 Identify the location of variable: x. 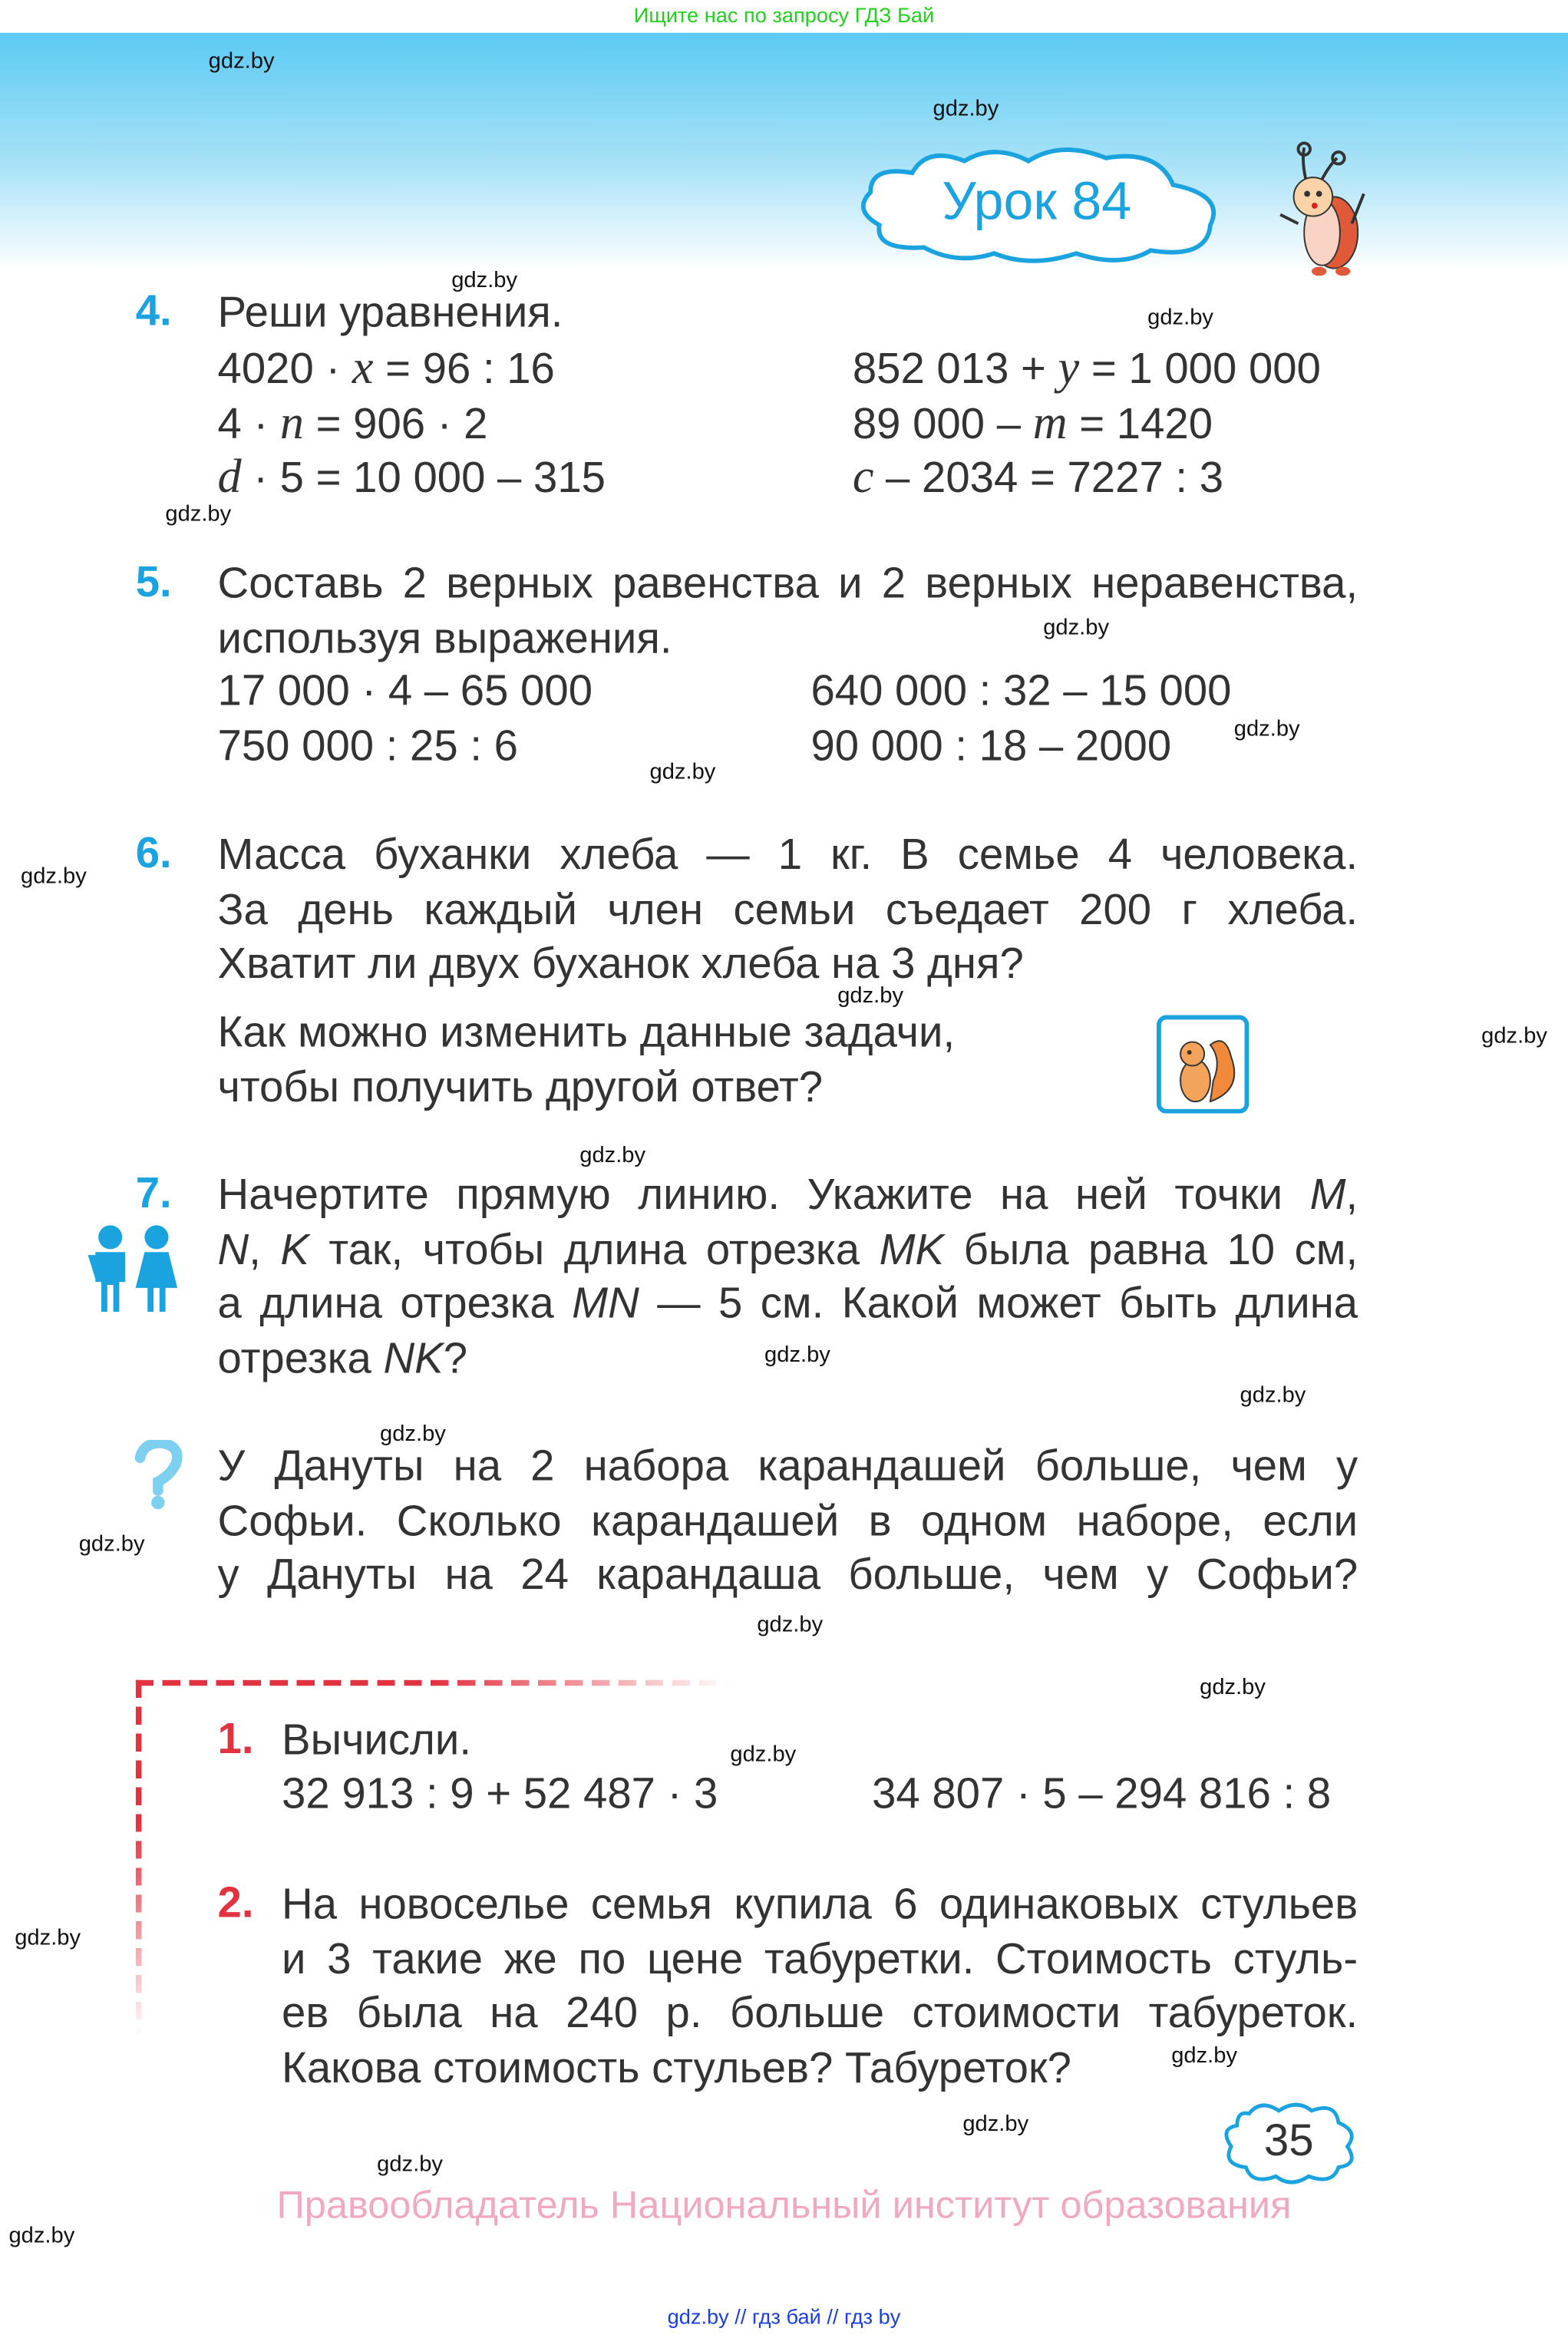
(363, 367).